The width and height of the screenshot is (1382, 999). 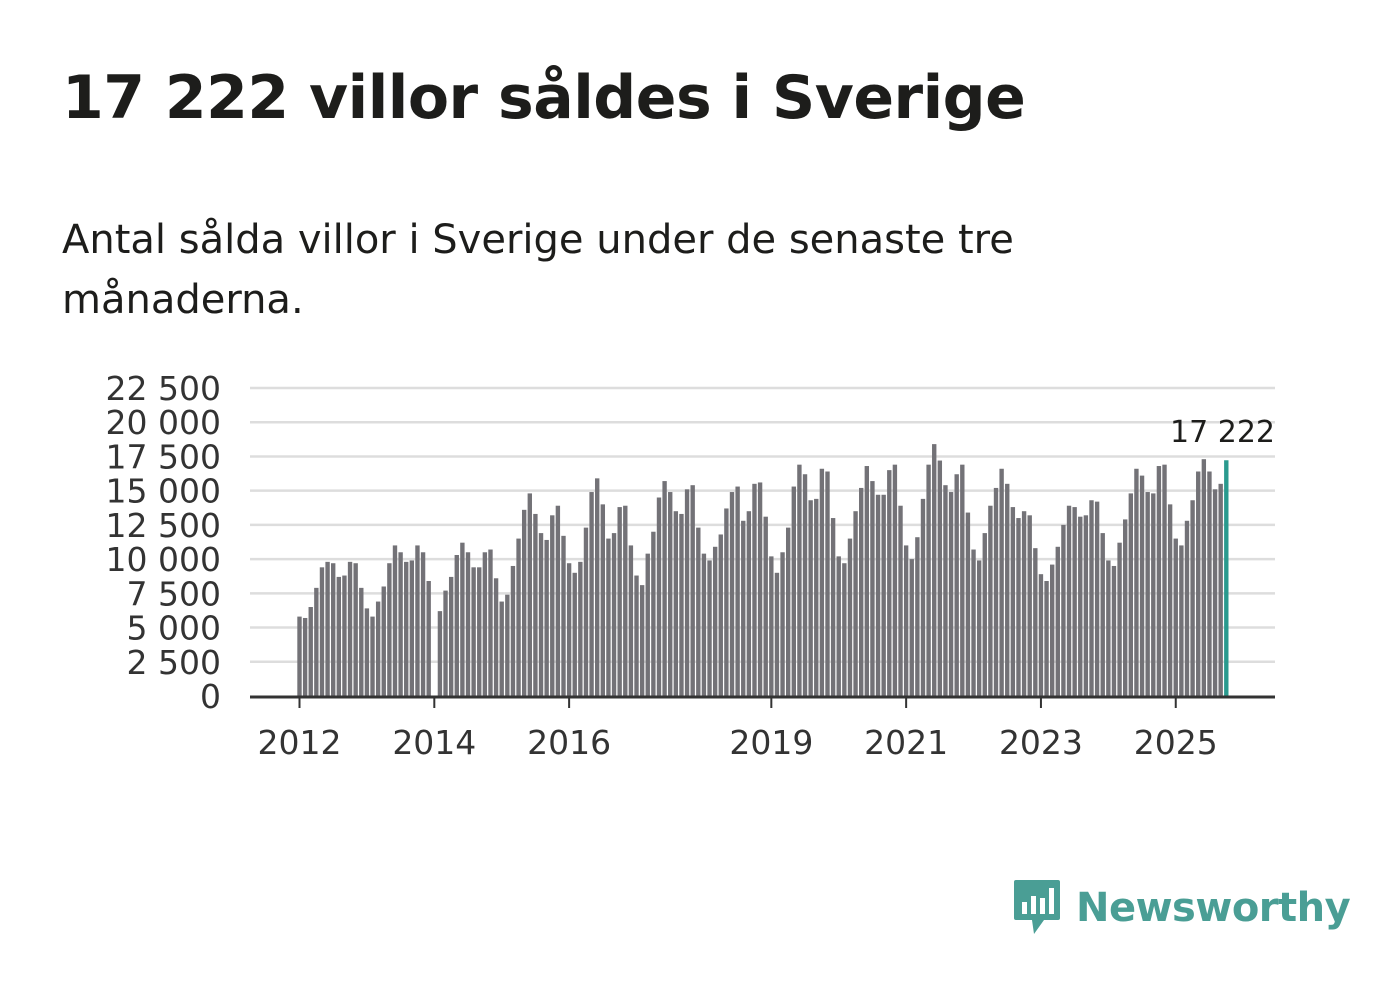 What do you see at coordinates (771, 742) in the screenshot?
I see `x-tick-label: 2019` at bounding box center [771, 742].